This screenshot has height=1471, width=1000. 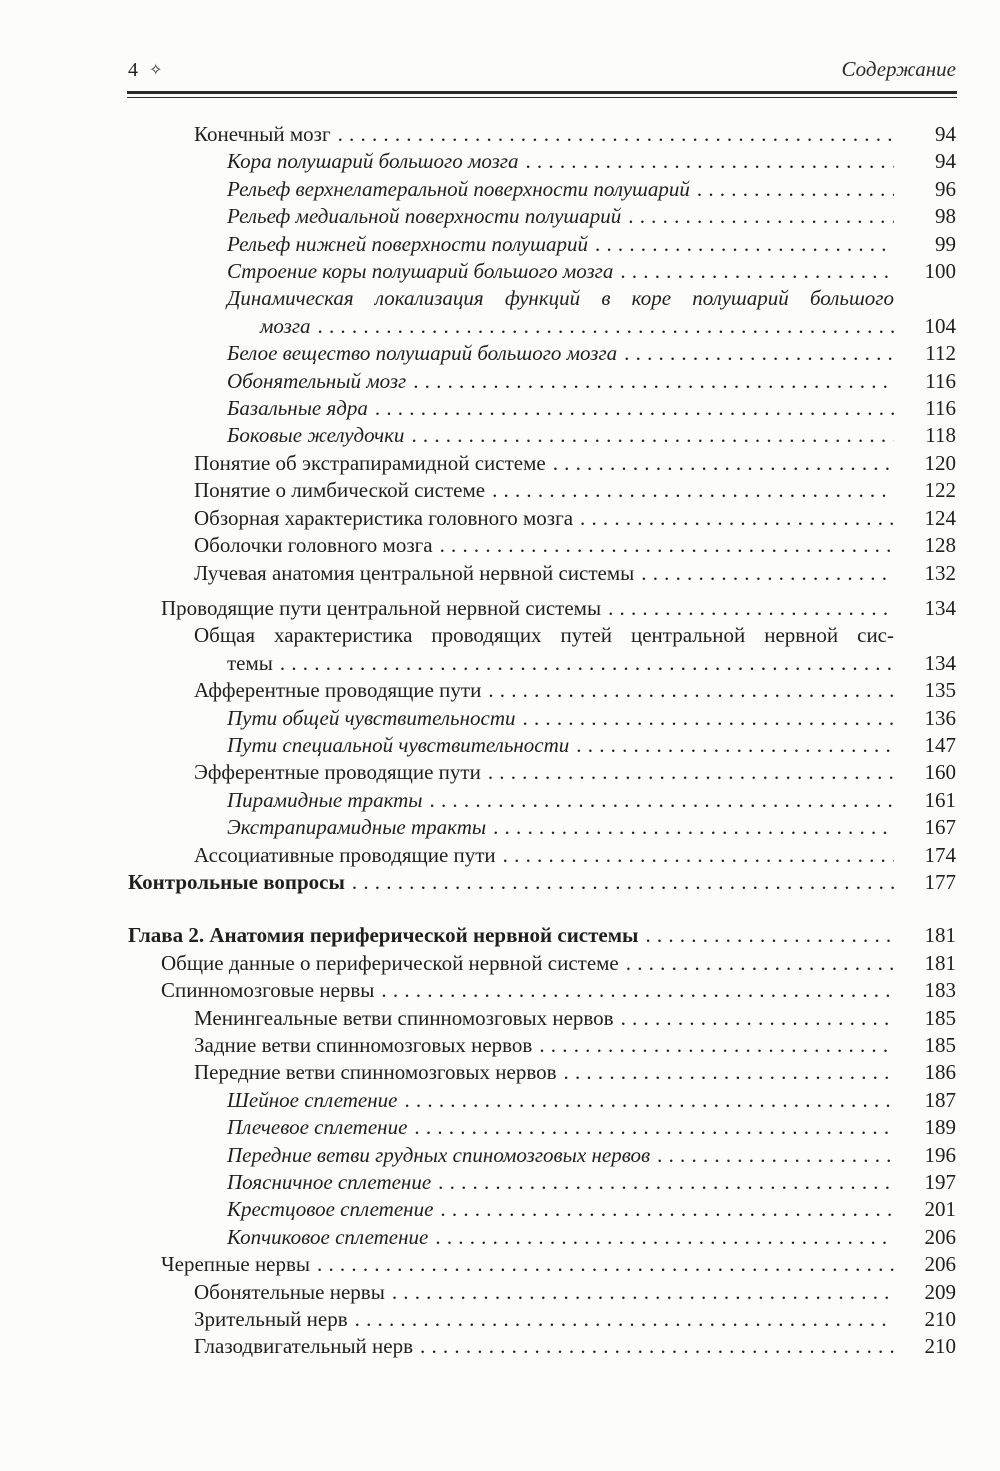 I want to click on toc-entry-title: Боковые желудочки, so click(x=316, y=435).